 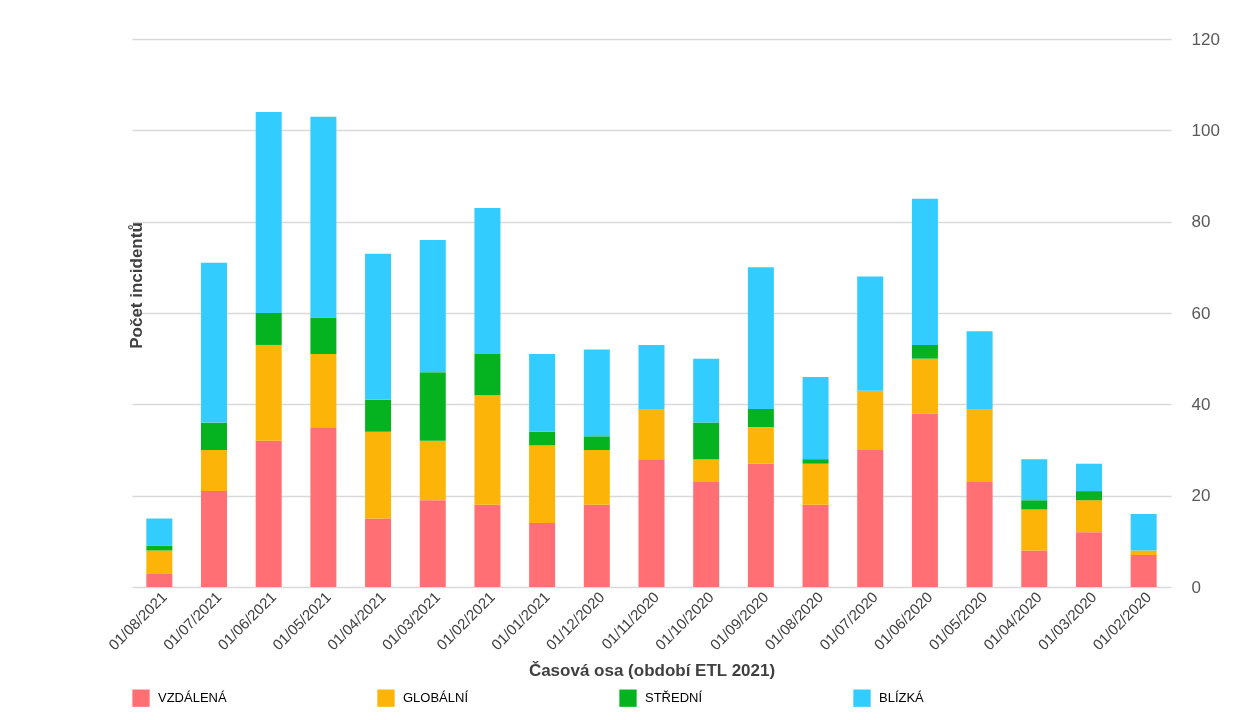 I want to click on x-axis-title: Časová osa (období ETL 2021), so click(x=652, y=671).